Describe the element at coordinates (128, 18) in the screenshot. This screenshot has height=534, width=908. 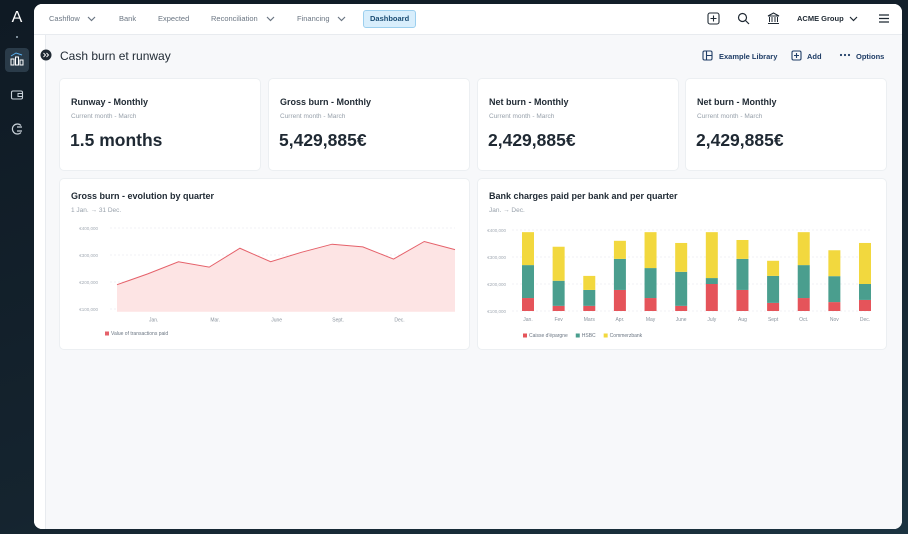
I see `nav-item: Bank` at that location.